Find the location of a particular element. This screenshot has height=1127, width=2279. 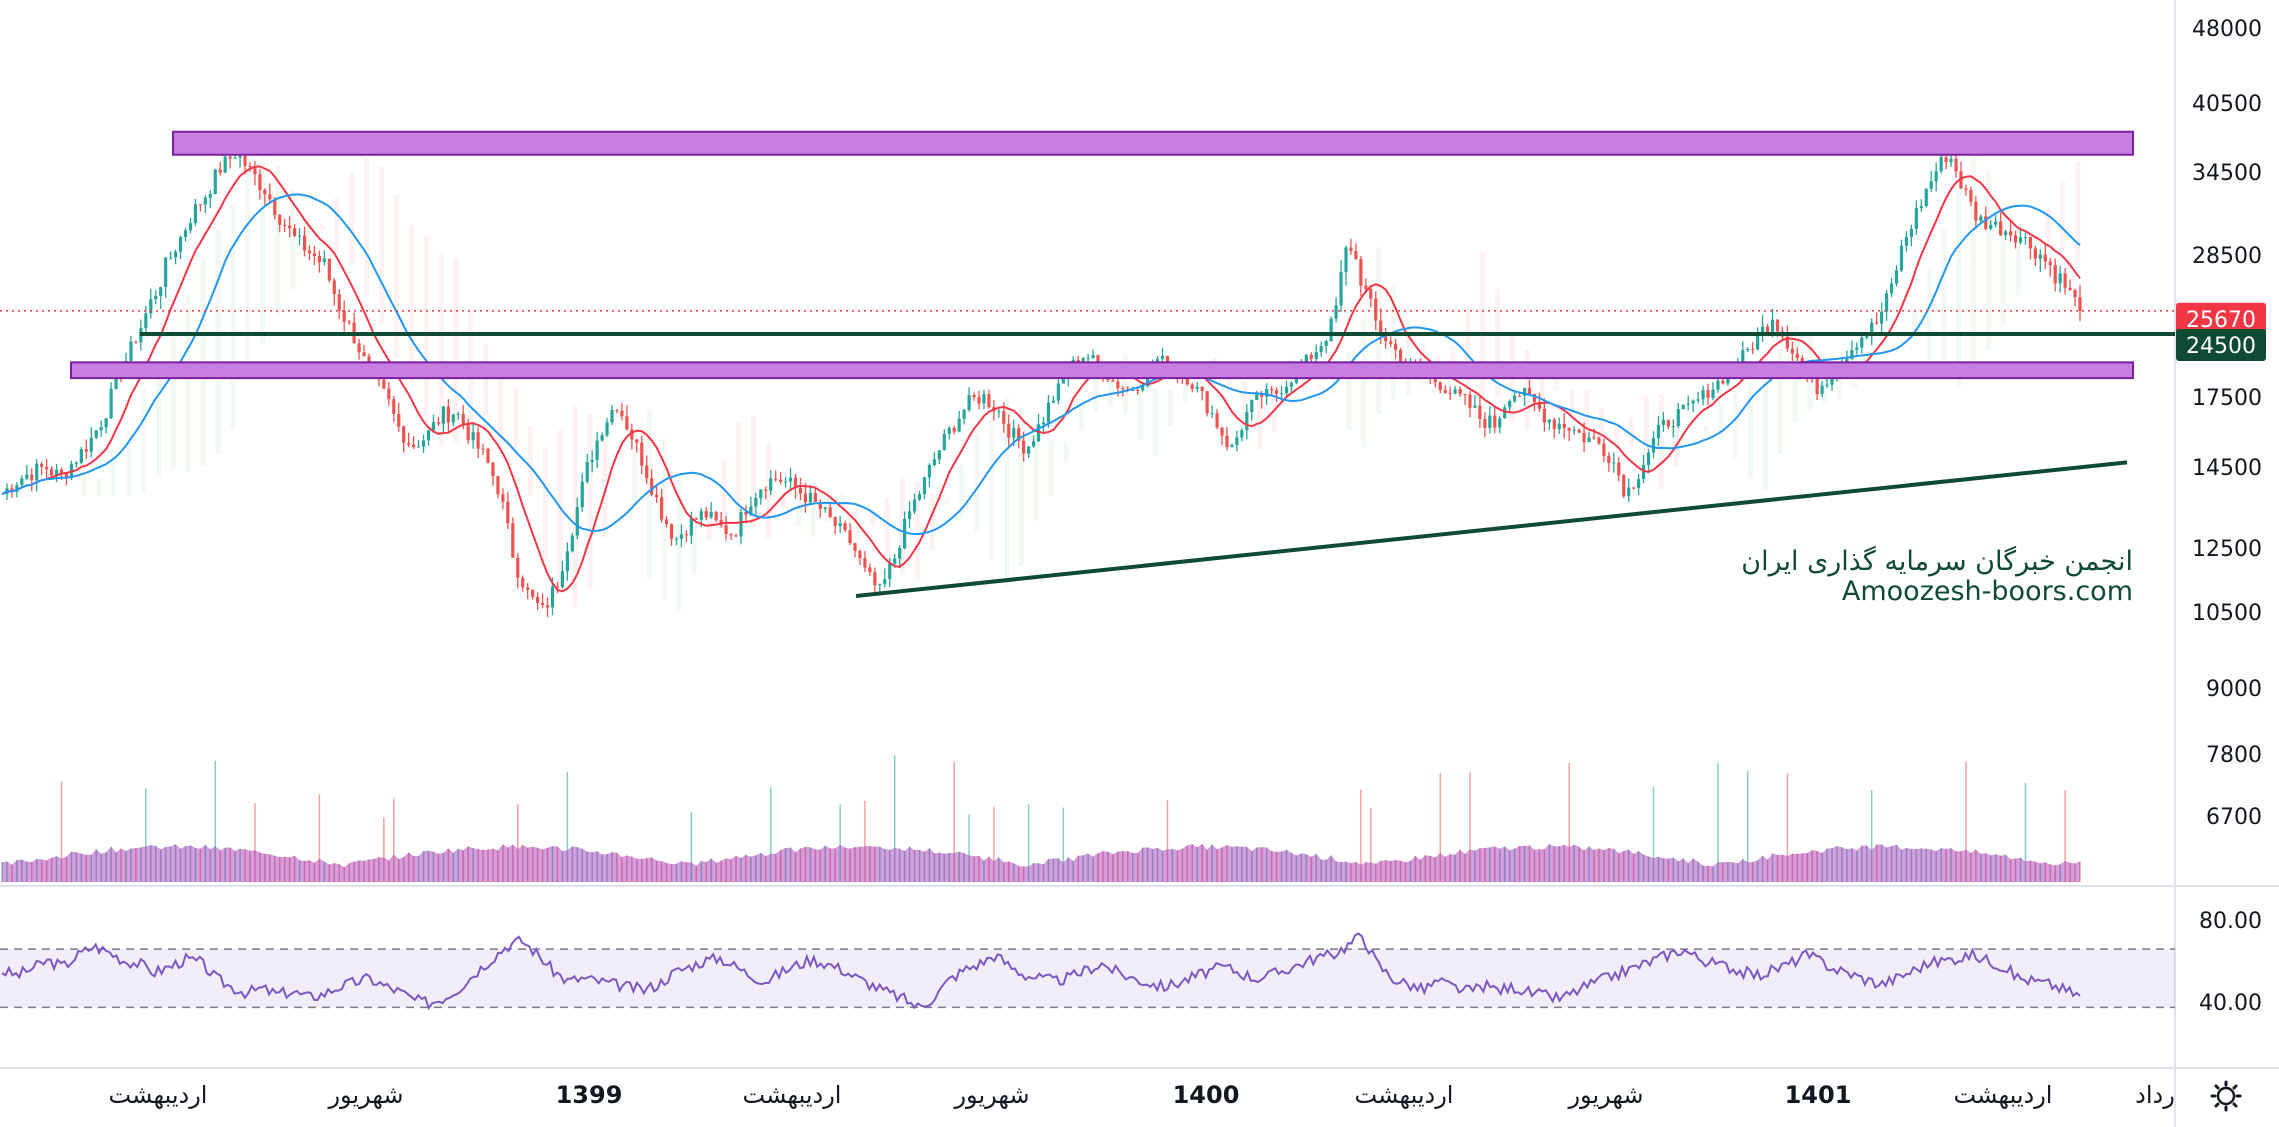

time-tick-label: شهریور is located at coordinates (365, 1095).